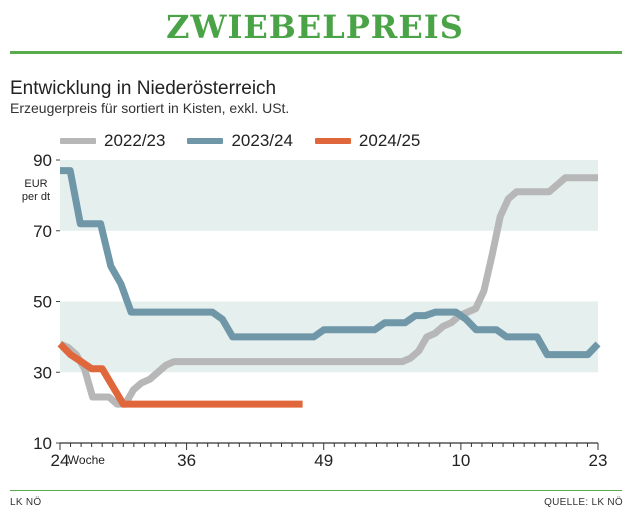  I want to click on y-tick-label: 30, so click(42, 372).